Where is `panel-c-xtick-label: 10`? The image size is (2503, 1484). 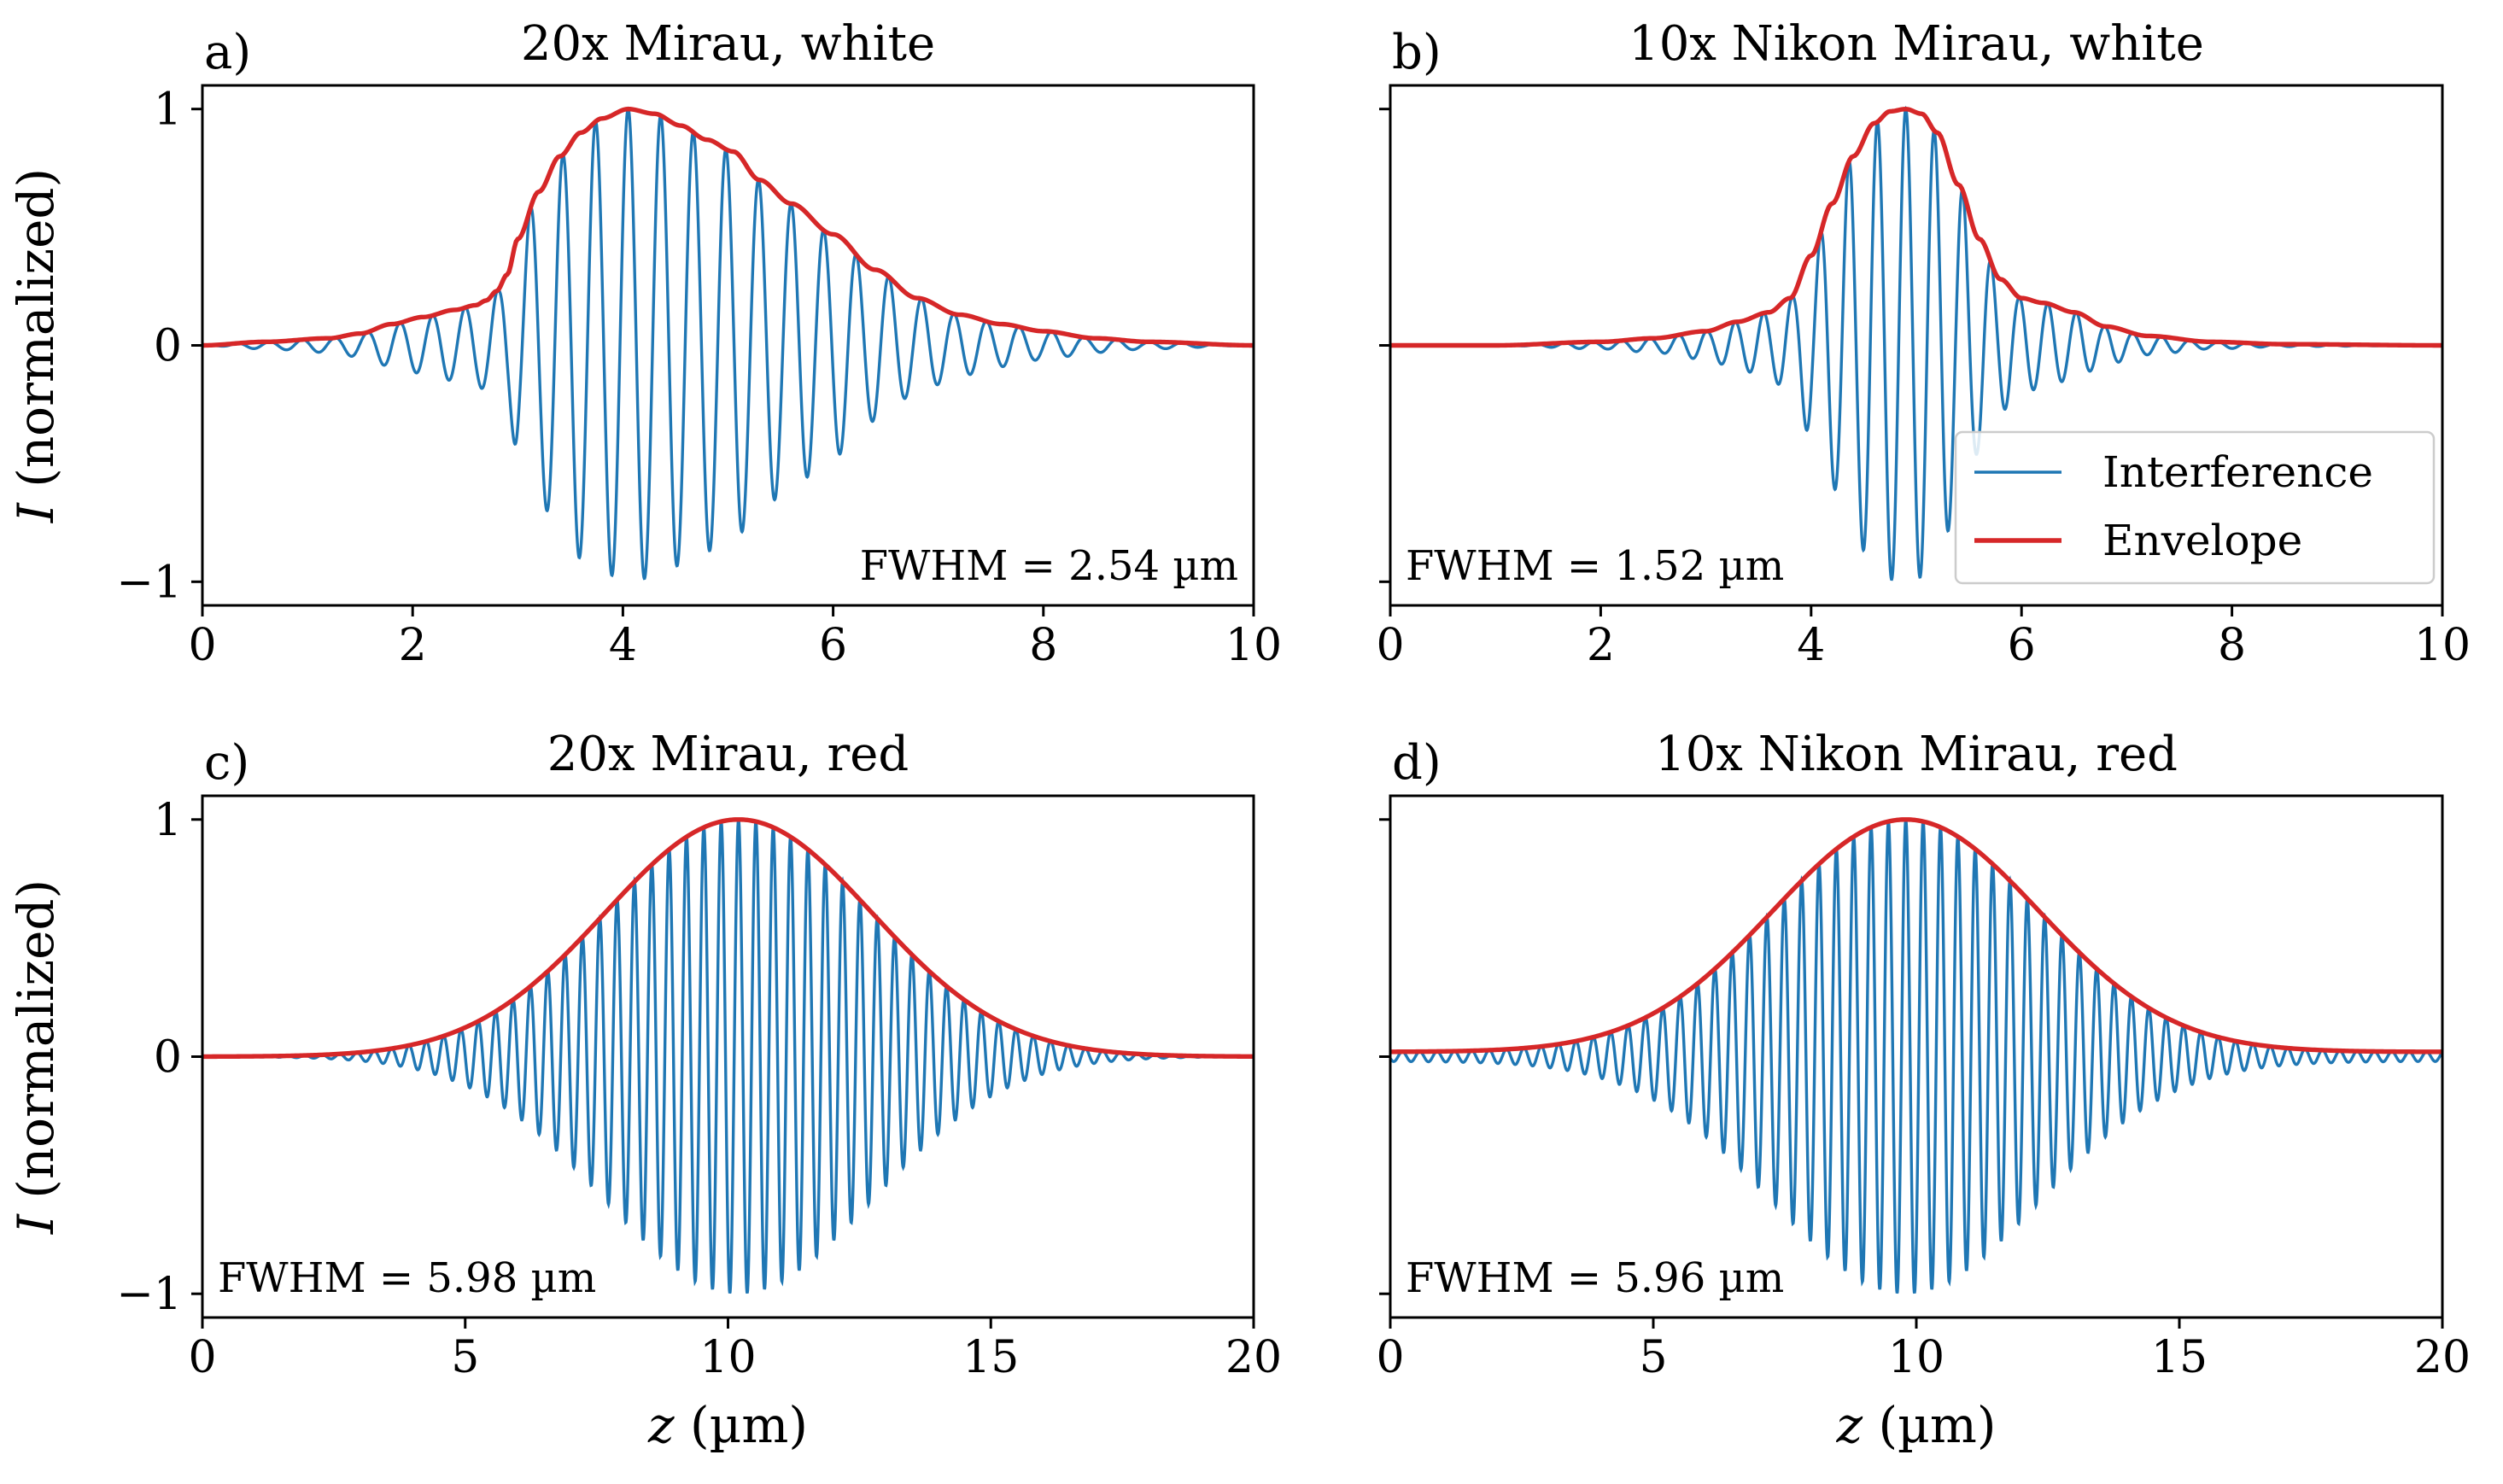
panel-c-xtick-label: 10 is located at coordinates (728, 1357).